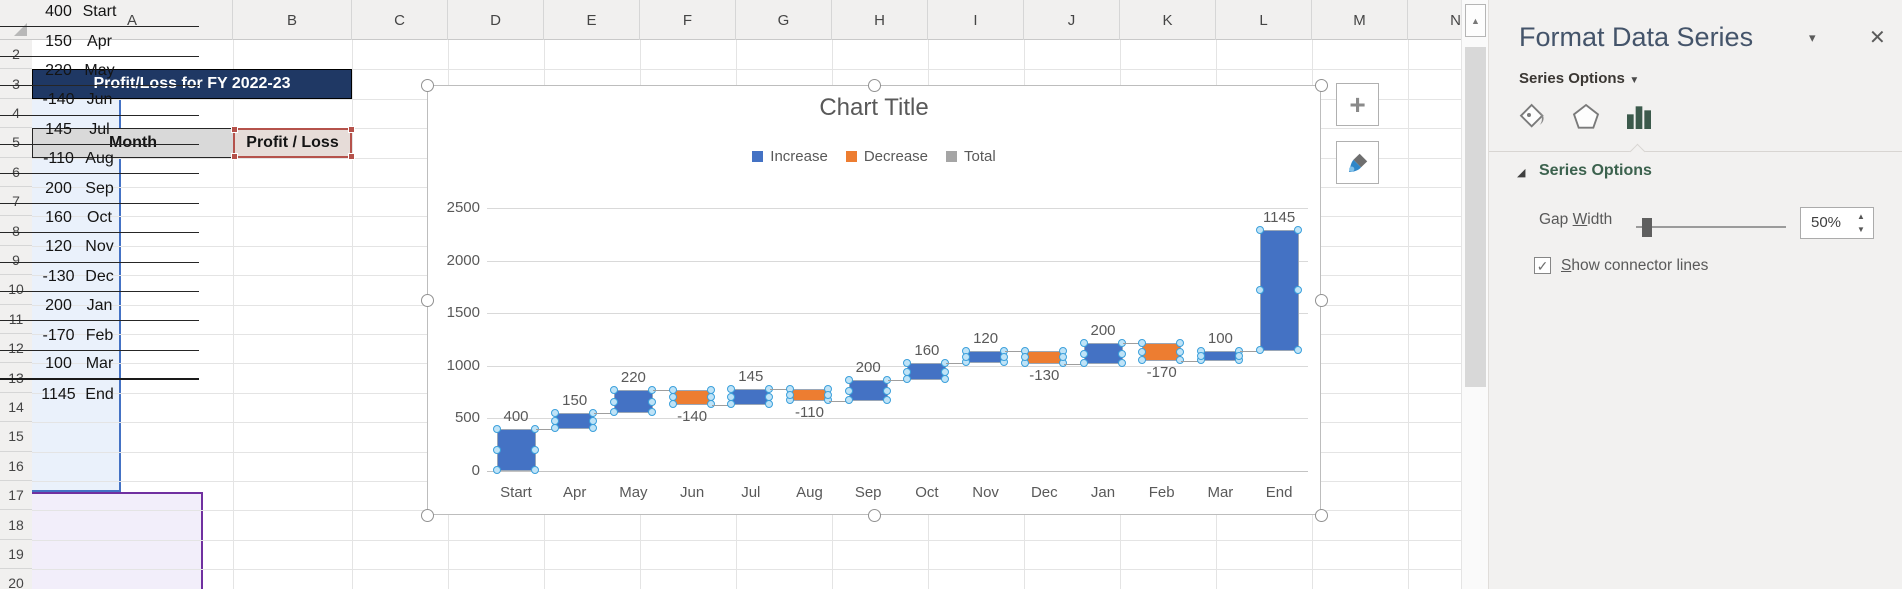 The image size is (1902, 589). I want to click on month-header-cell: Month, so click(133, 143).